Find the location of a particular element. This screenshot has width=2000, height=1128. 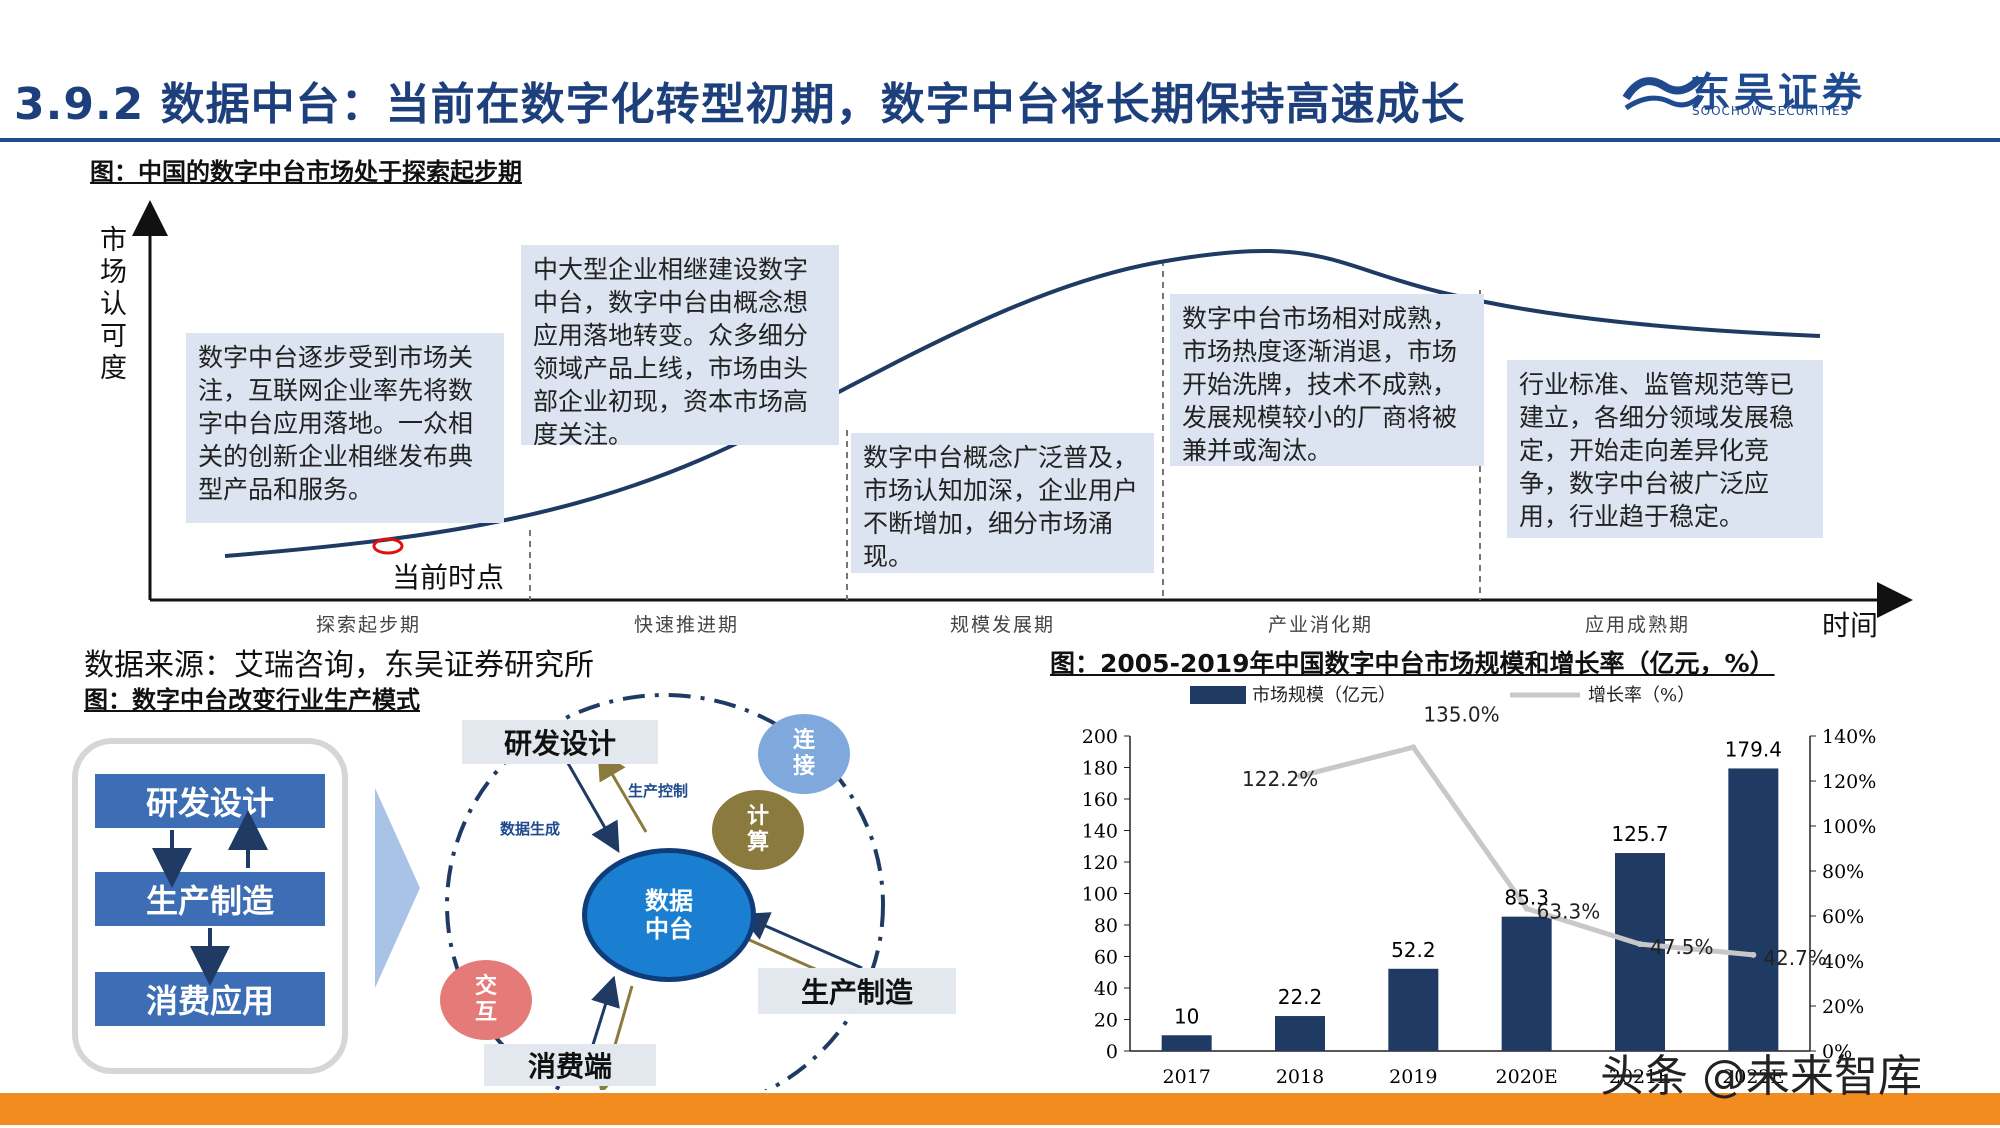

growth-value-label: 63.3% is located at coordinates (1569, 912).